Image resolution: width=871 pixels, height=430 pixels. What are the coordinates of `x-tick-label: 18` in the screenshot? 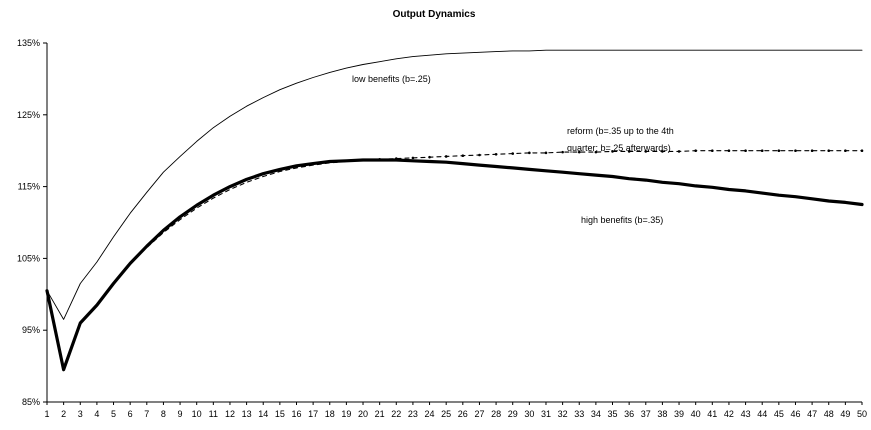 It's located at (330, 414).